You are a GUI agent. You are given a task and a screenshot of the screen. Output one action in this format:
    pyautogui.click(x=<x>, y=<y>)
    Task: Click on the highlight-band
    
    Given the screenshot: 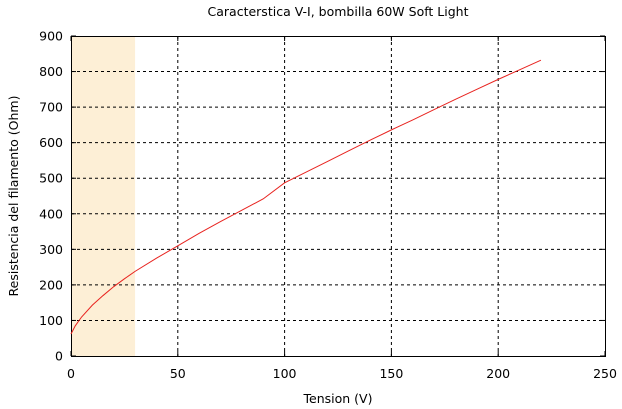 What is the action you would take?
    pyautogui.click(x=103, y=196)
    